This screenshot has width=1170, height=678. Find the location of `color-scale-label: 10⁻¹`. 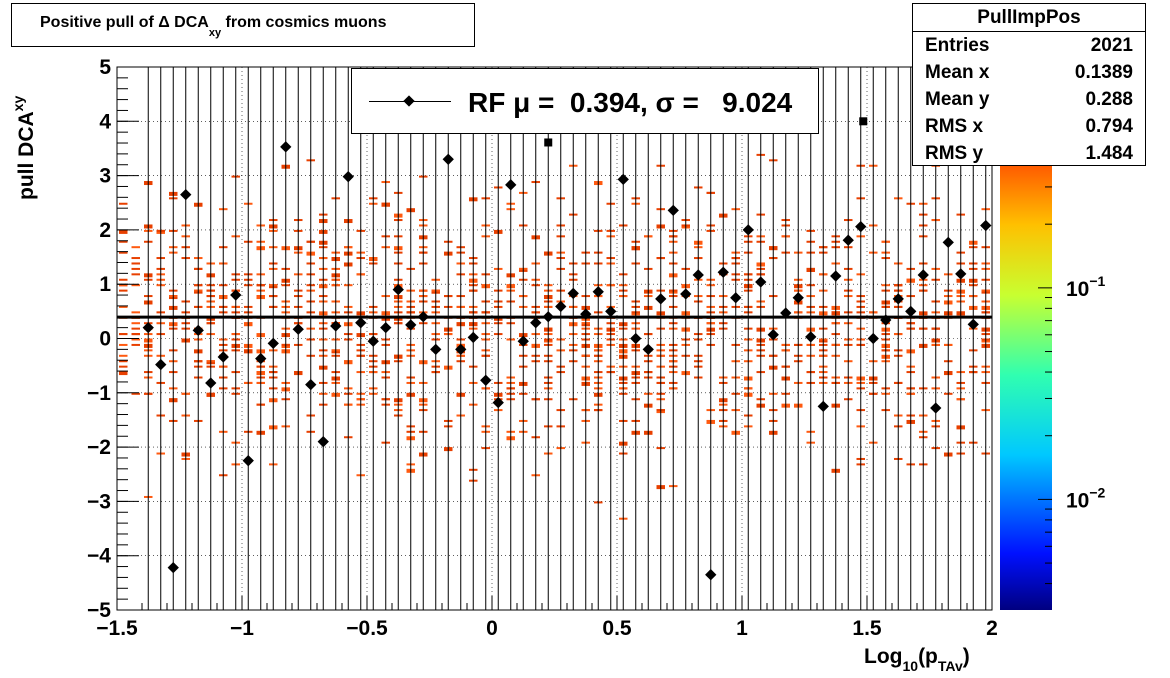

color-scale-label: 10⁻¹ is located at coordinates (1086, 287).